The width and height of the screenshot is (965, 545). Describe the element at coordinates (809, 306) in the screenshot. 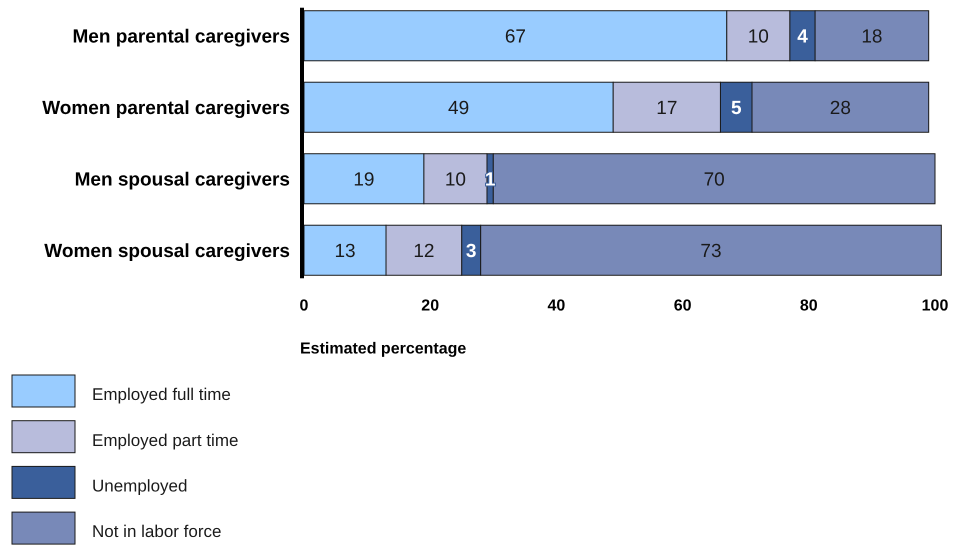

I see `x-tick-label: 80` at that location.